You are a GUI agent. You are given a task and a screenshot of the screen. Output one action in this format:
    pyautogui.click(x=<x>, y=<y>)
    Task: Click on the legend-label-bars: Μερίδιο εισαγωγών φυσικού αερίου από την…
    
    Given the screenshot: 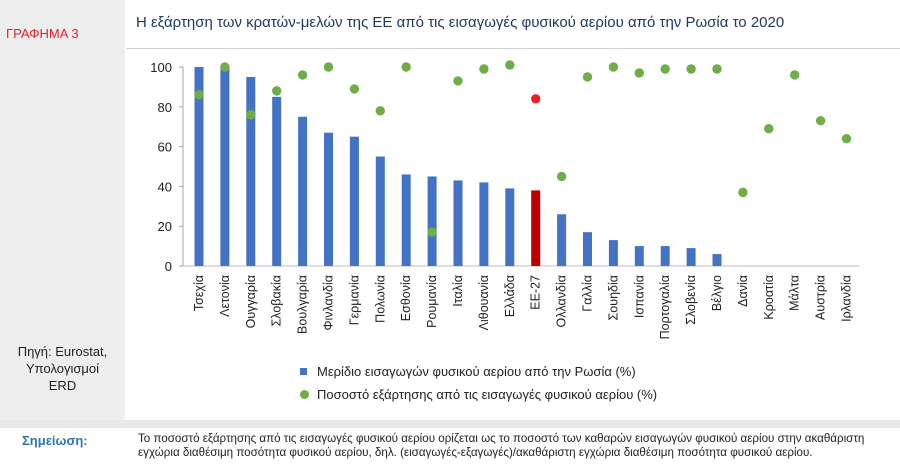 What is the action you would take?
    pyautogui.click(x=476, y=371)
    